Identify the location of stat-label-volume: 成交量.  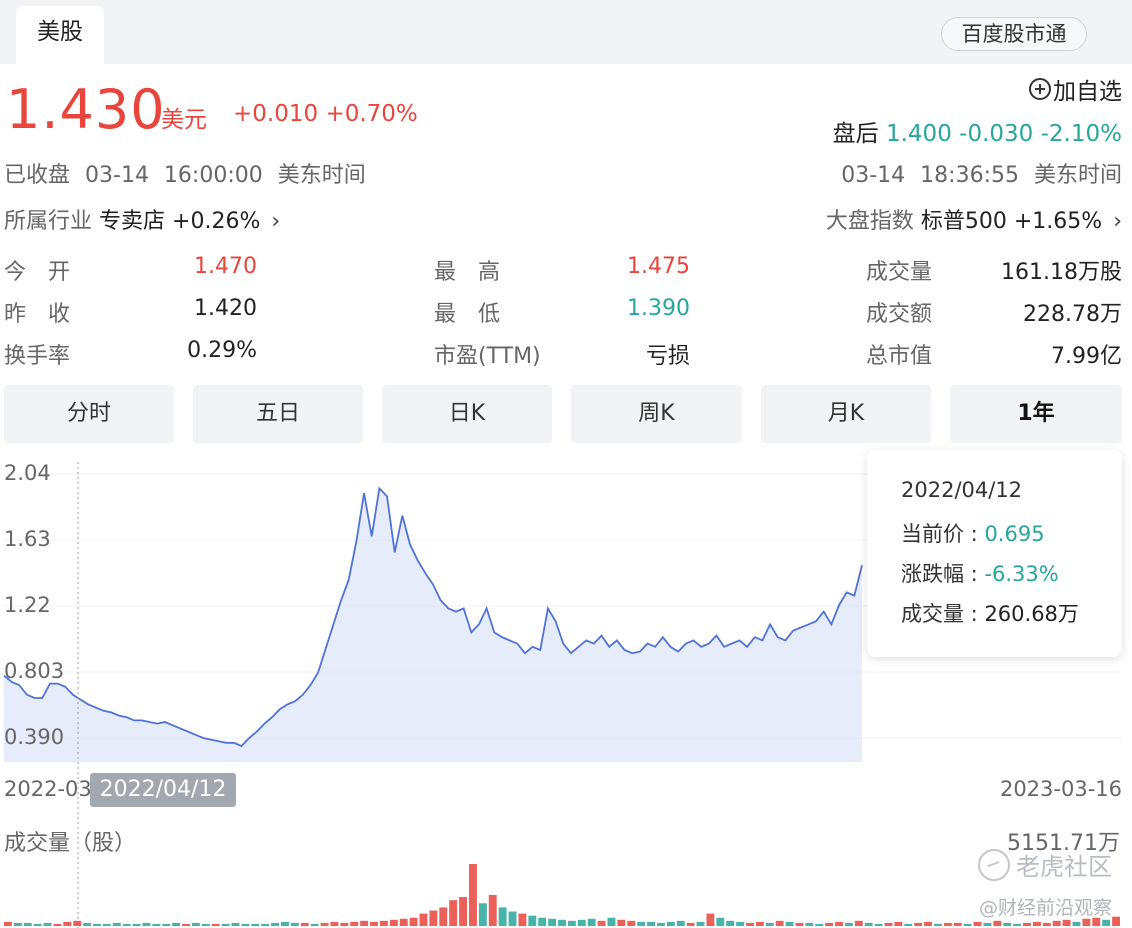
(899, 272).